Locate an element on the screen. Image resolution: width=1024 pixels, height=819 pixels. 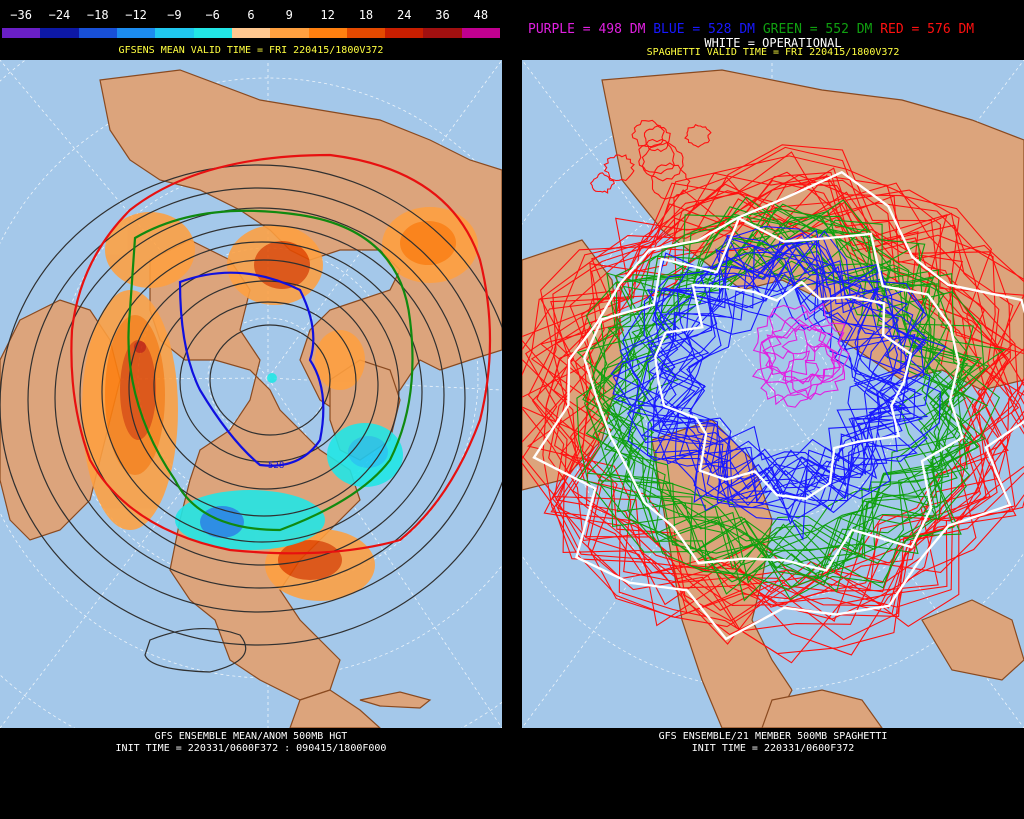
north-america is located at coordinates (255, 470).